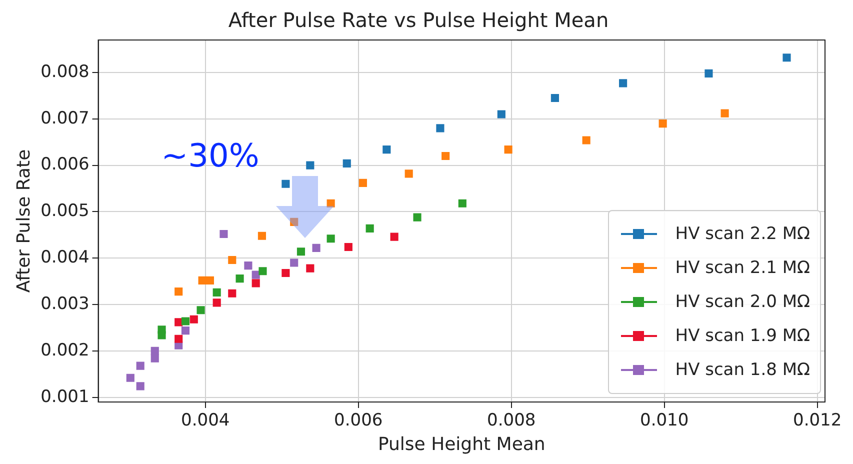 The width and height of the screenshot is (853, 464). What do you see at coordinates (511, 420) in the screenshot?
I see `x-tick-label: 0.008` at bounding box center [511, 420].